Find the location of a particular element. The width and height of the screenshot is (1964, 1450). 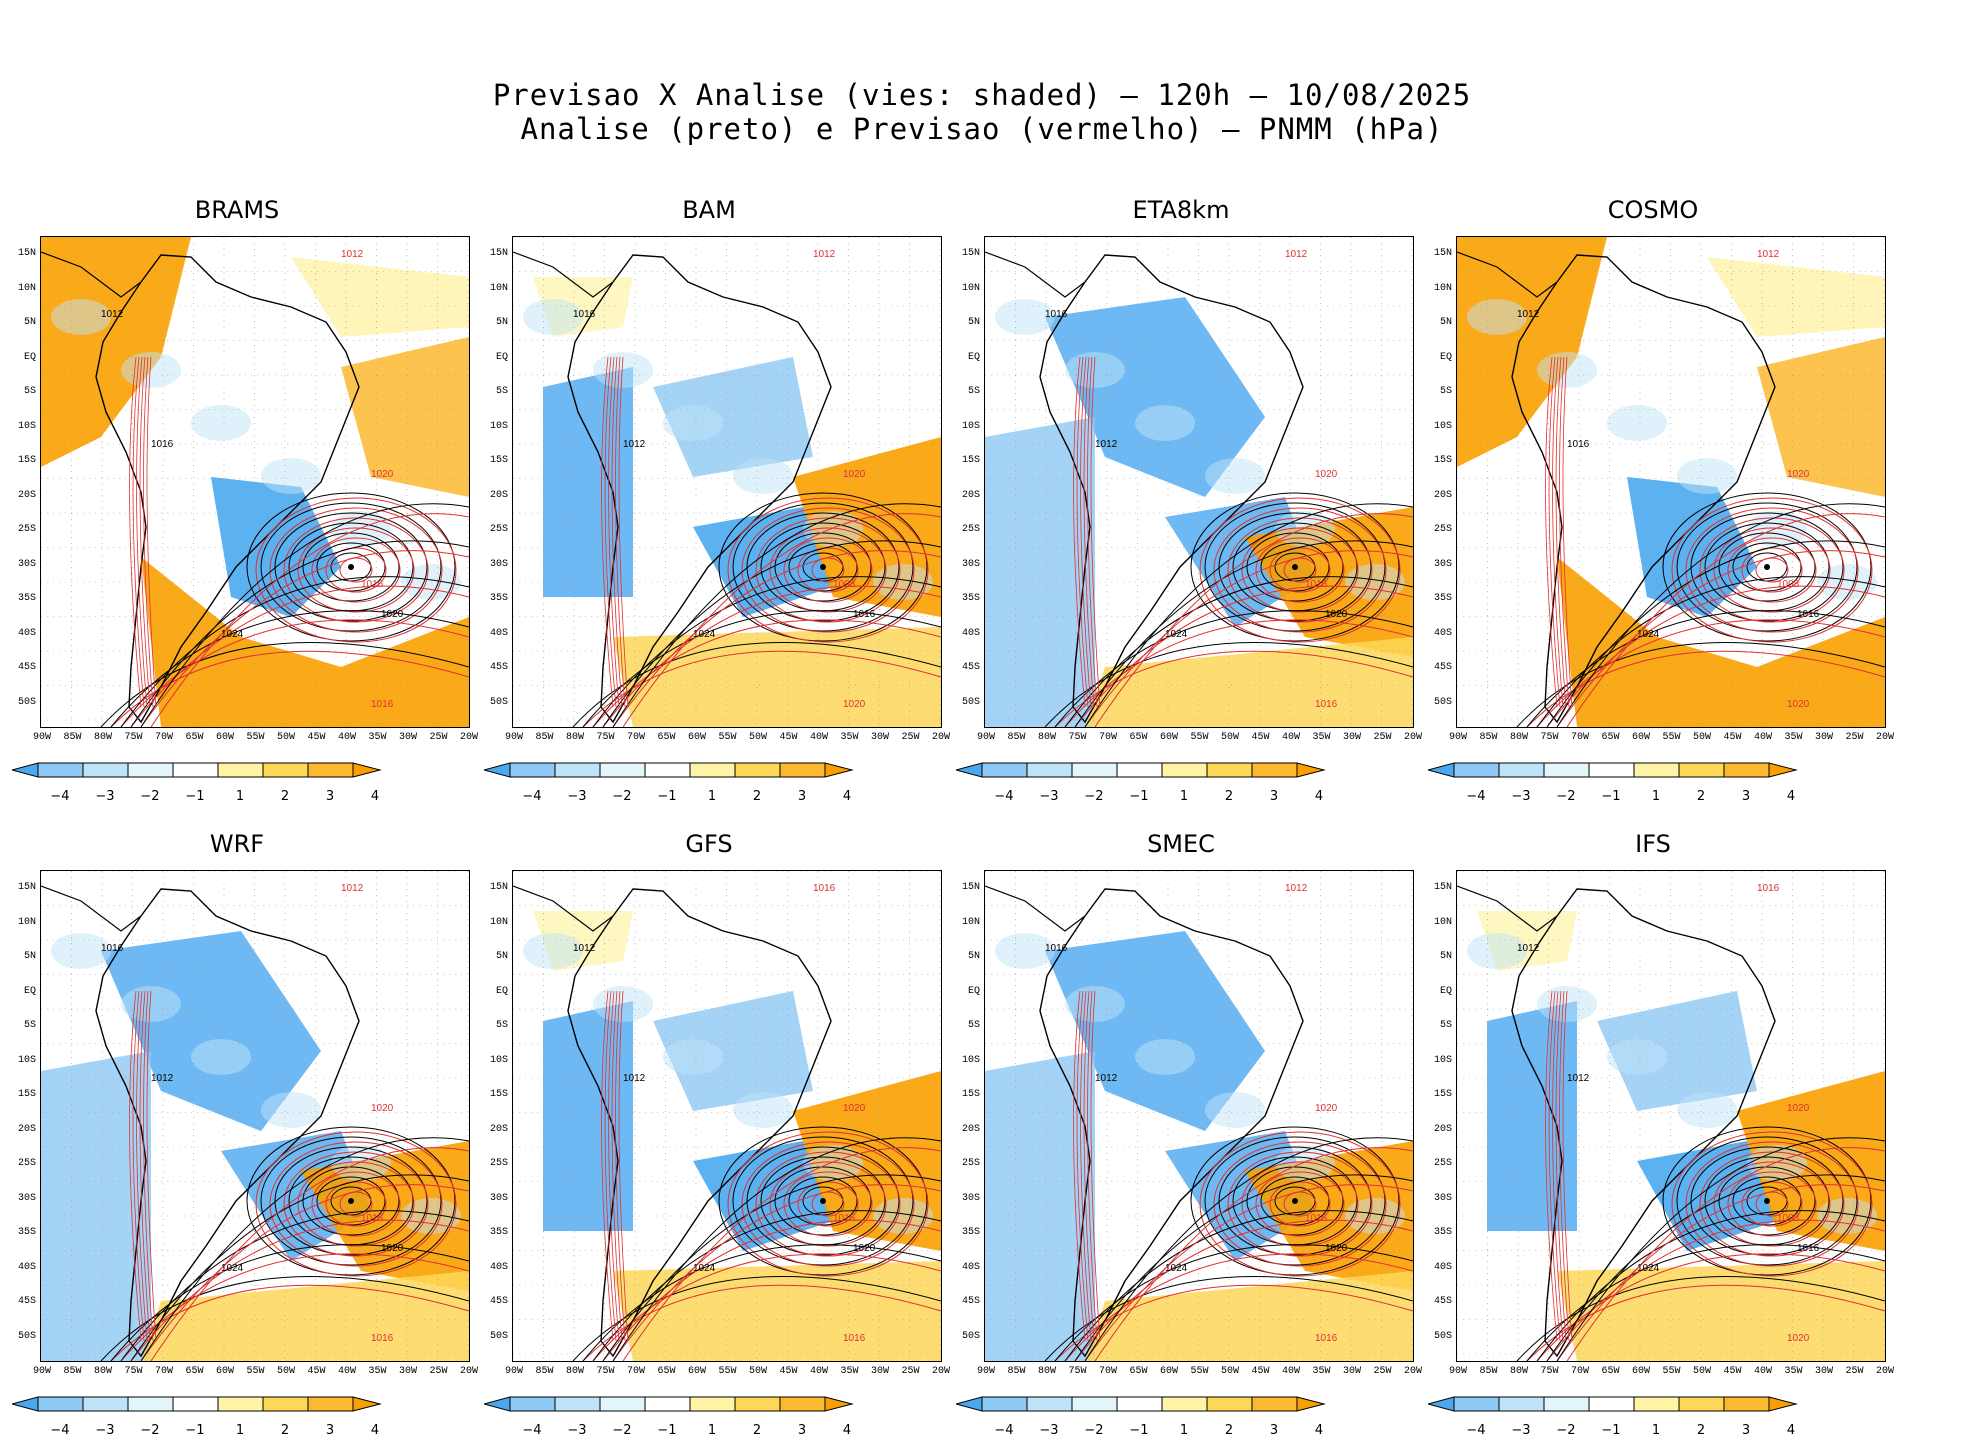

lon-tick-label: 60W is located at coordinates (1169, 737).